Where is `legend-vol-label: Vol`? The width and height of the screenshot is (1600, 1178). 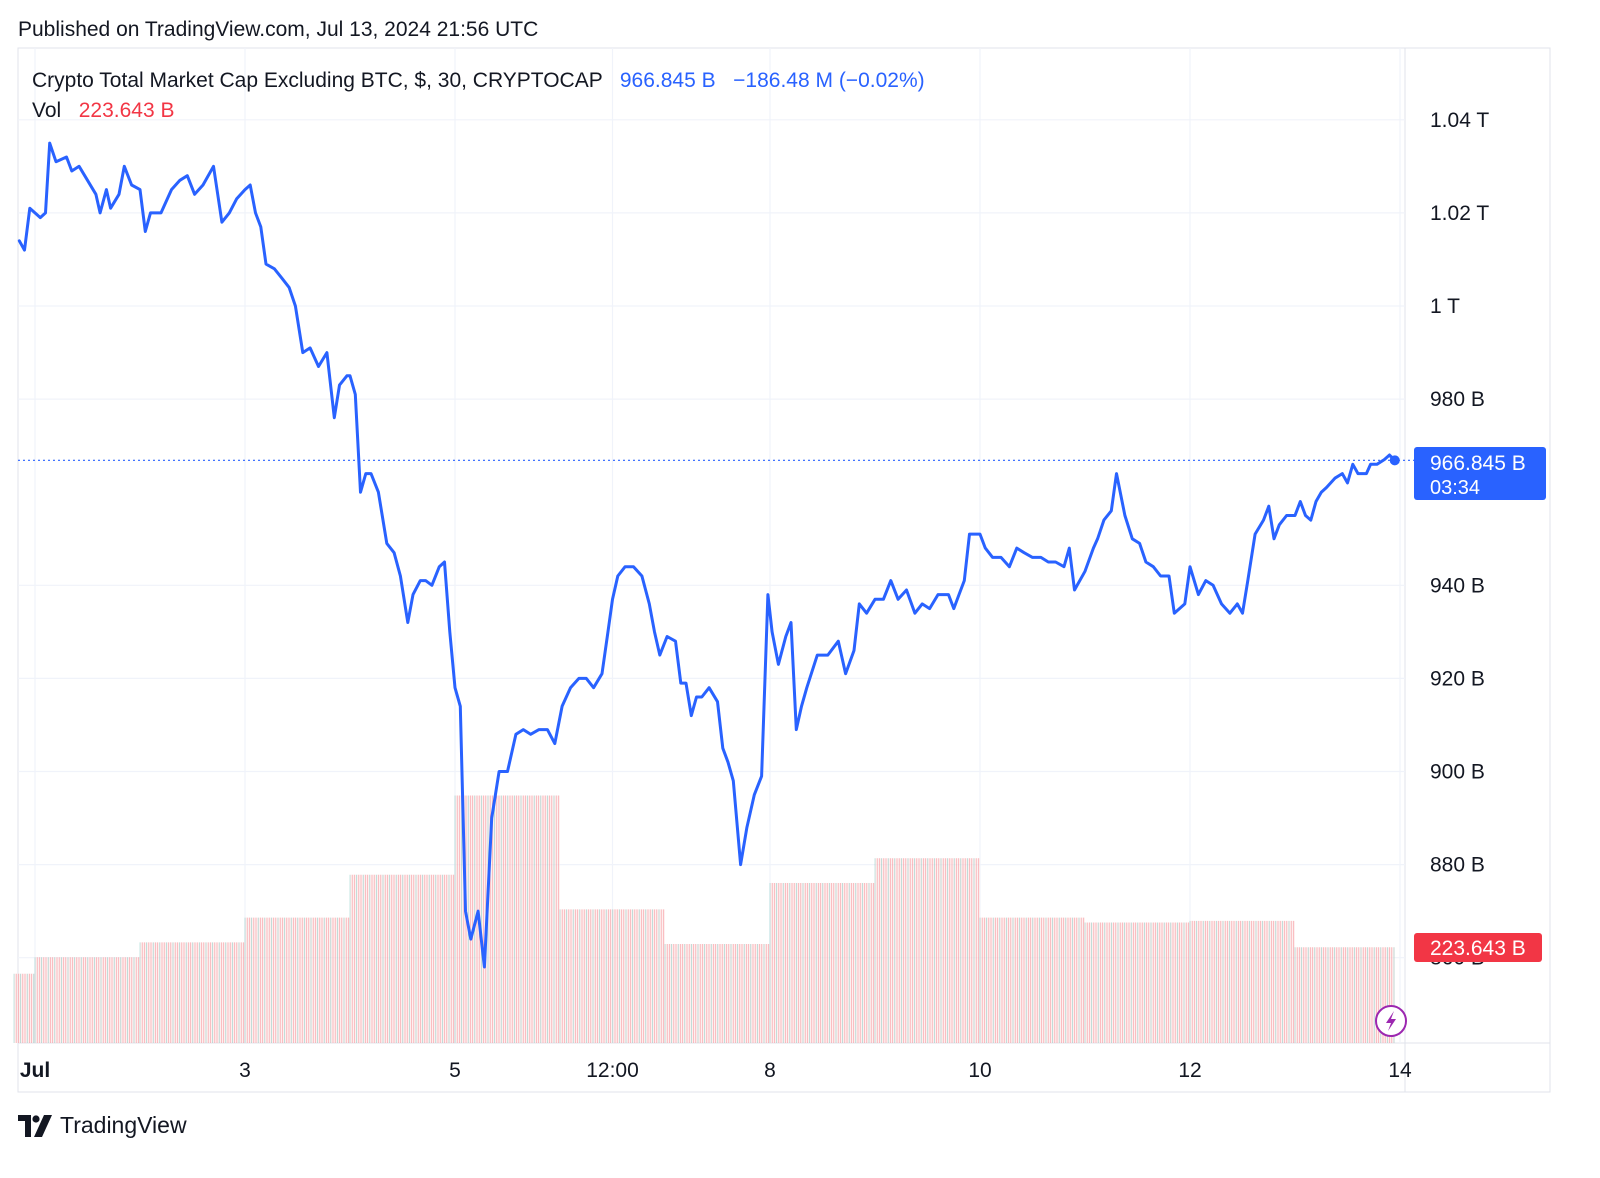 legend-vol-label: Vol is located at coordinates (47, 110).